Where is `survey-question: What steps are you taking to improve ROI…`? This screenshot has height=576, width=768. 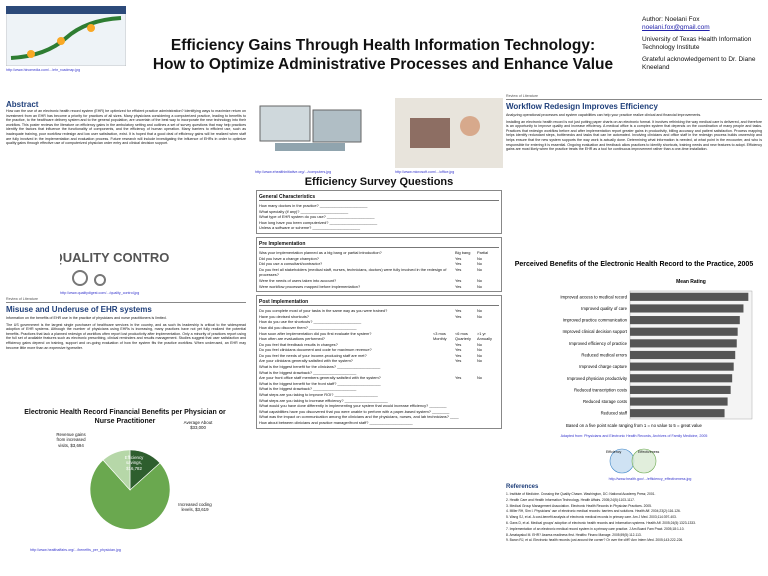 survey-question: What steps are you taking to improve ROI… is located at coordinates (318, 395).